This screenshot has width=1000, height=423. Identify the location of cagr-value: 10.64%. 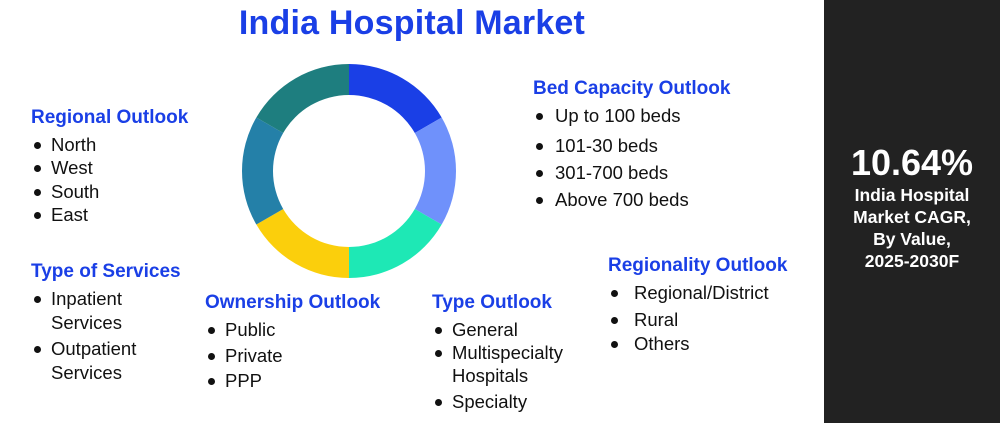
(912, 162).